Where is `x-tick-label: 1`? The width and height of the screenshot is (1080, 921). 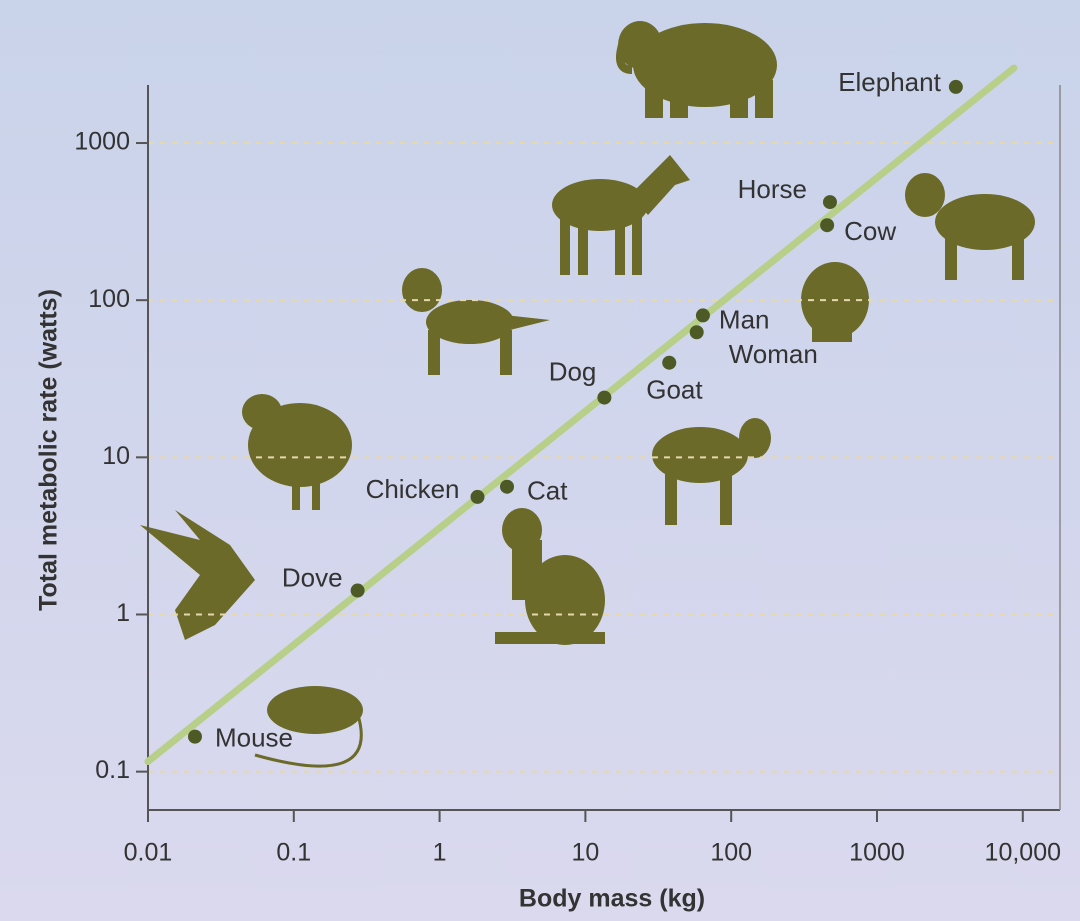 x-tick-label: 1 is located at coordinates (440, 853).